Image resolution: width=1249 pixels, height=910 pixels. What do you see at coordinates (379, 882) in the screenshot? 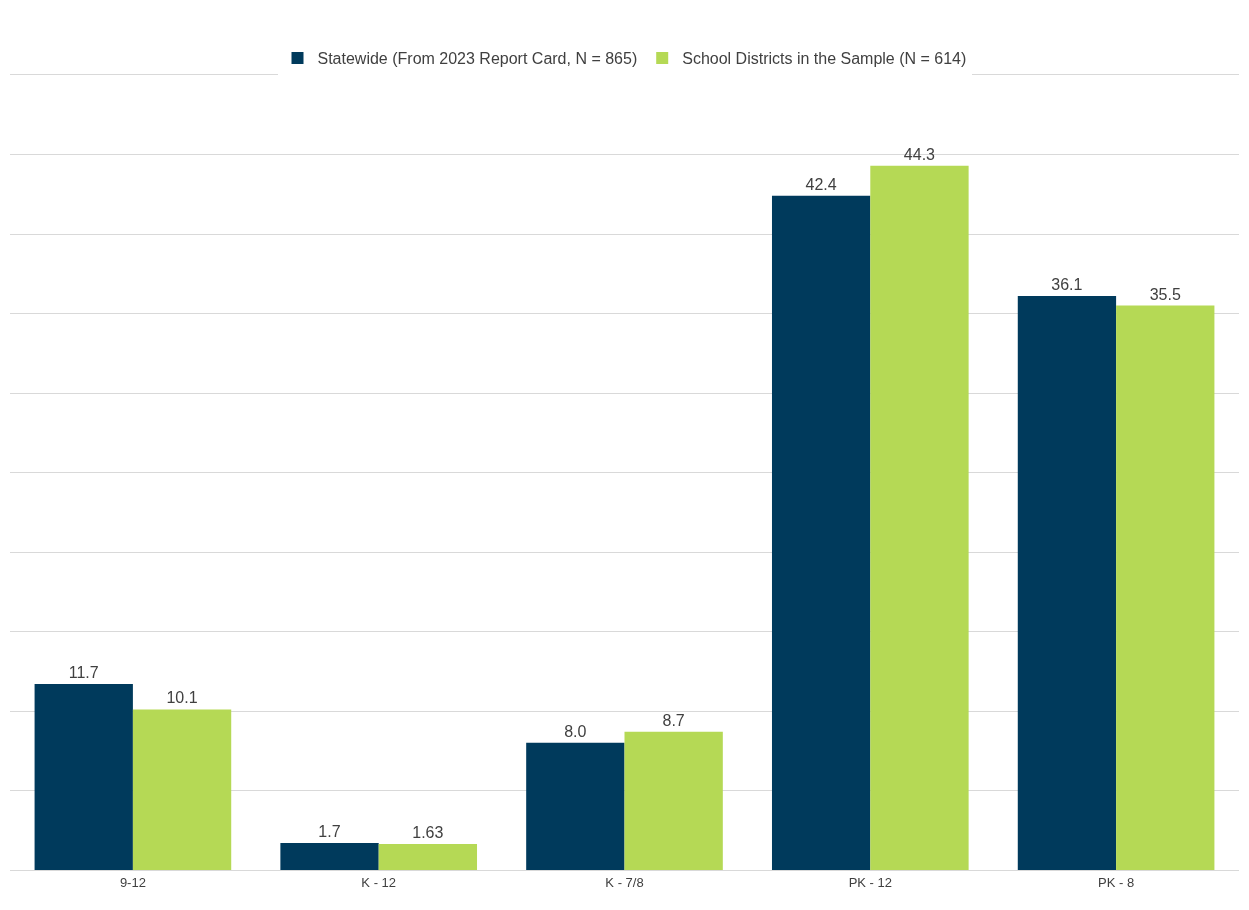
I see `x-tick-label: K - 12` at bounding box center [379, 882].